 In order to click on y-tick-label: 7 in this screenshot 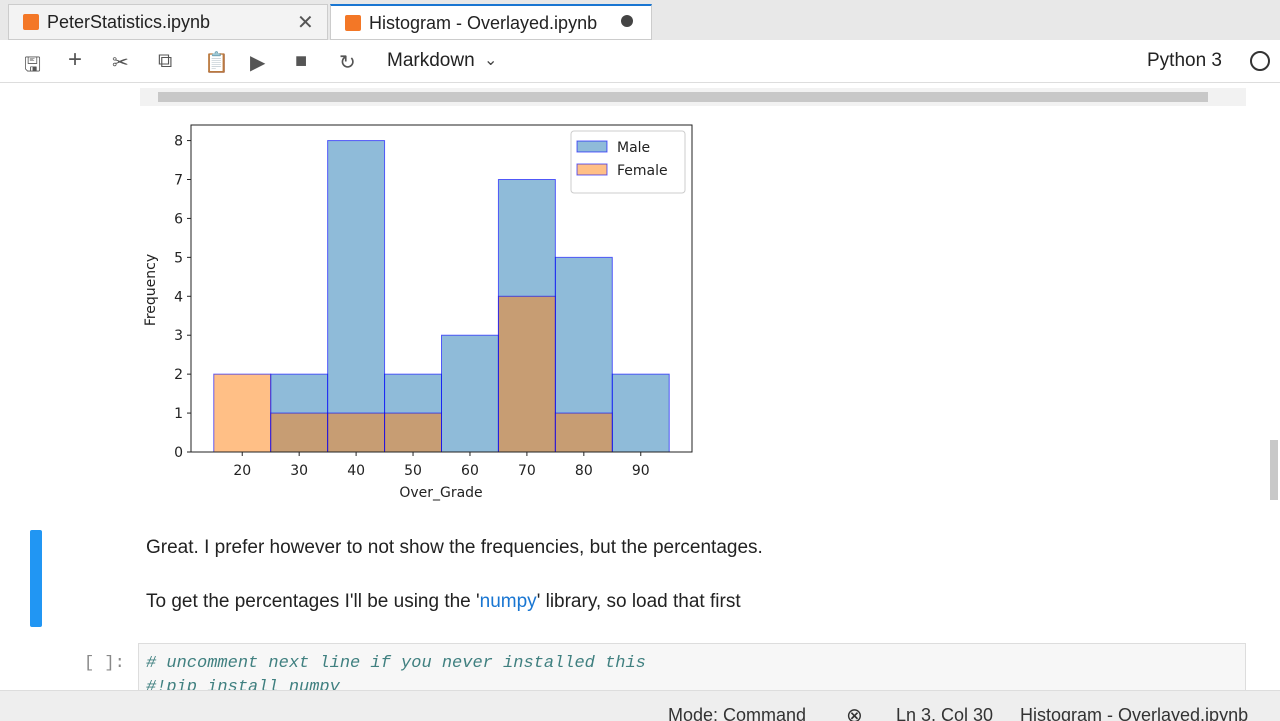, I will do `click(178, 181)`.